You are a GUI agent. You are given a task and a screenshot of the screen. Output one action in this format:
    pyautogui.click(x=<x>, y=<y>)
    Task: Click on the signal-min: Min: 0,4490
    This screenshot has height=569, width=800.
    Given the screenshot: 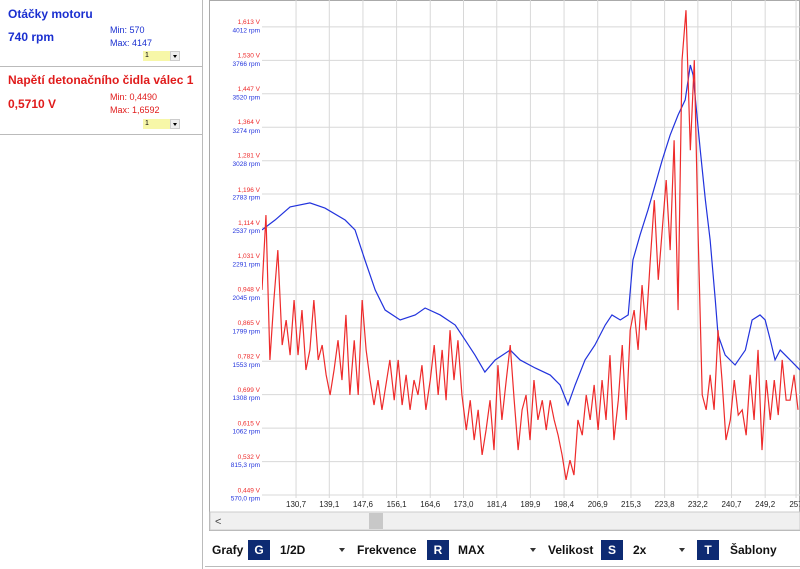 What is the action you would take?
    pyautogui.click(x=134, y=97)
    